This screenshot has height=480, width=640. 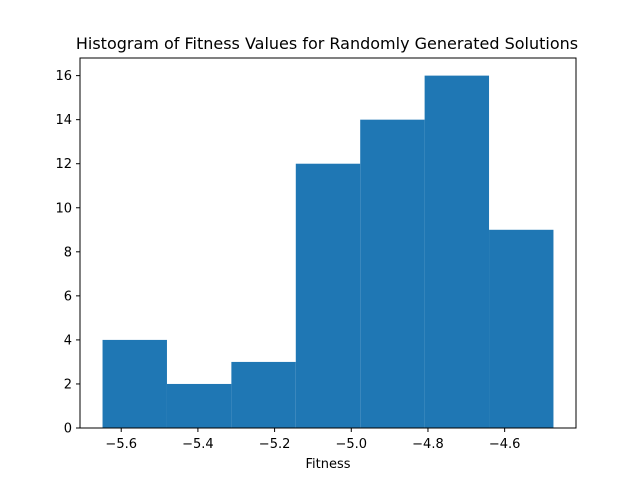 I want to click on y-tick-label: 12, so click(x=63, y=164).